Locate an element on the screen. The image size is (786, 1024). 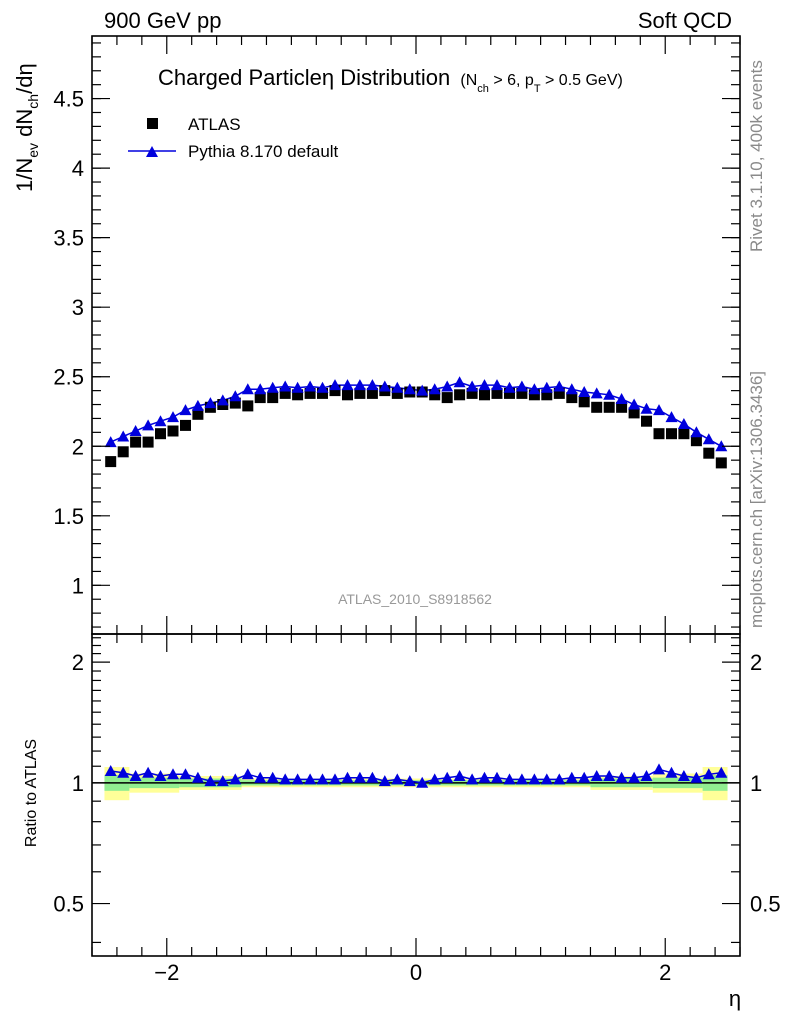
side-text-bottom: mcplots.cern.ch [arXiv:1306.3436] is located at coordinates (756, 499).